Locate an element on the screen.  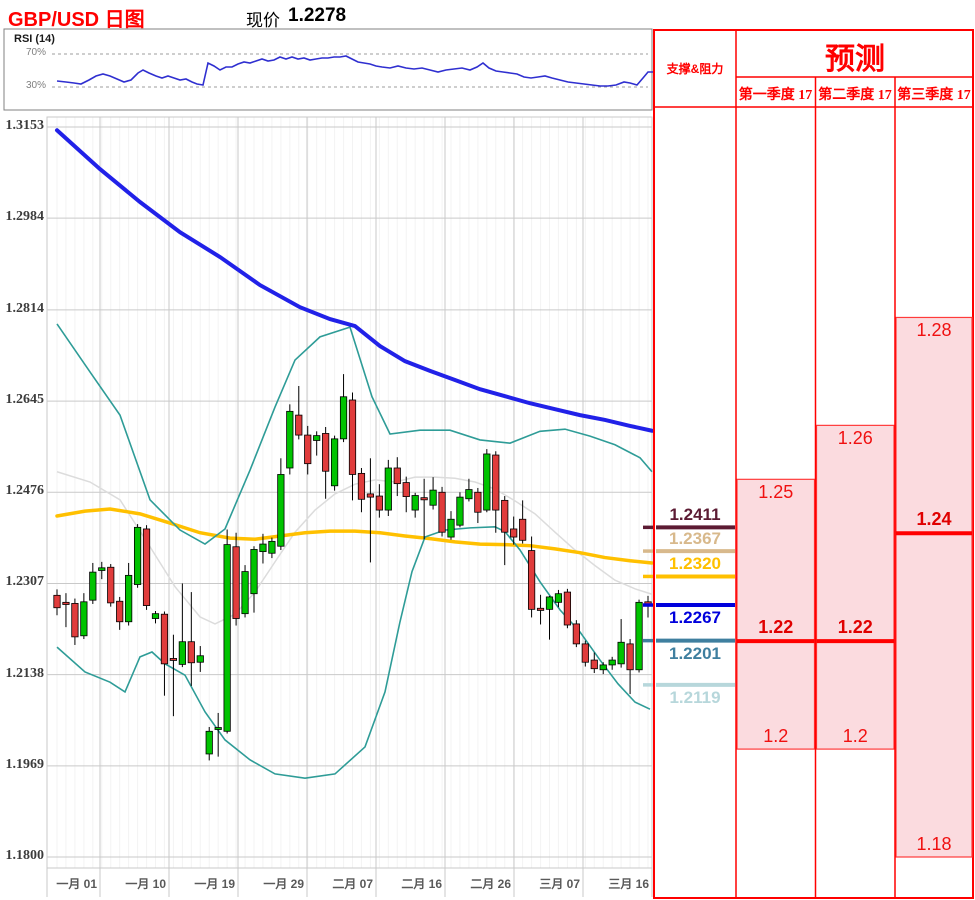
x-axis-label: 二月 07 is located at coordinates (352, 884).